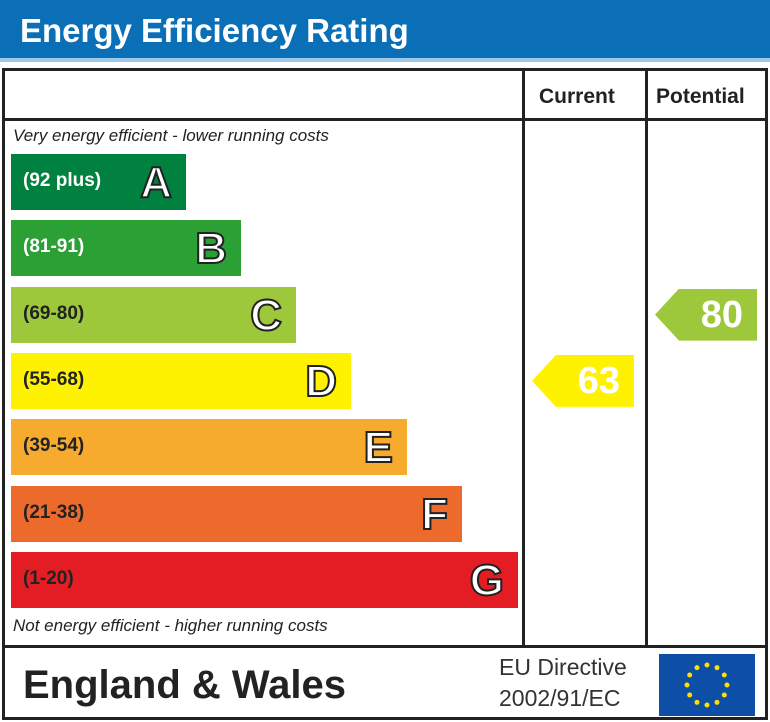 Image resolution: width=770 pixels, height=722 pixels. I want to click on band-bar-B: (81-91) B, so click(126, 248).